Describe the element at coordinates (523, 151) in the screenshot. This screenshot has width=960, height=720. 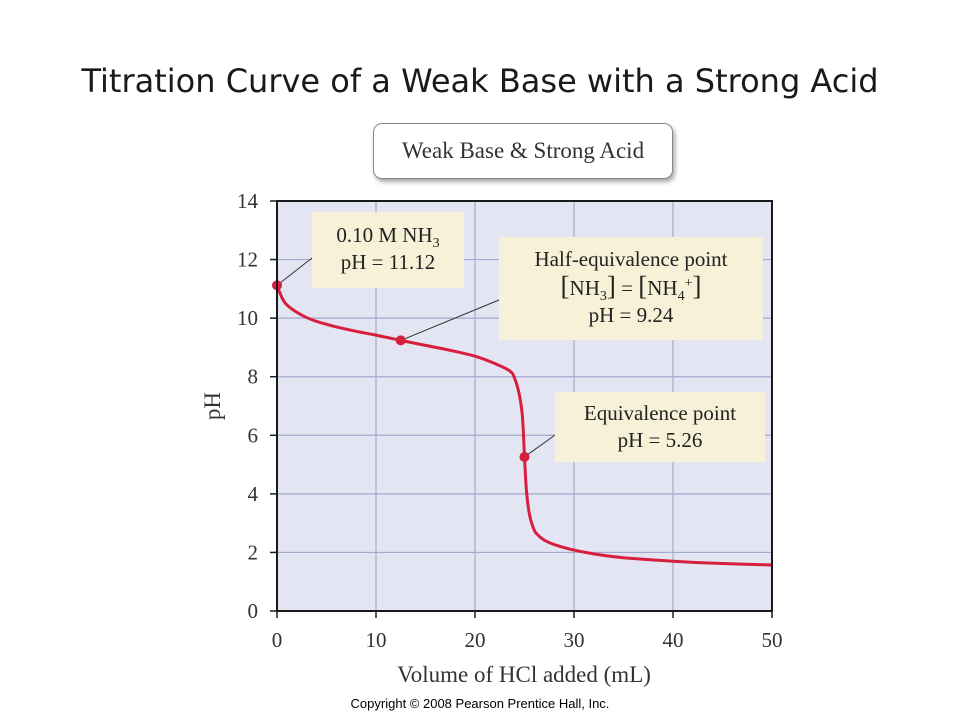
I see `chart-badge: Weak Base & Strong Acid` at that location.